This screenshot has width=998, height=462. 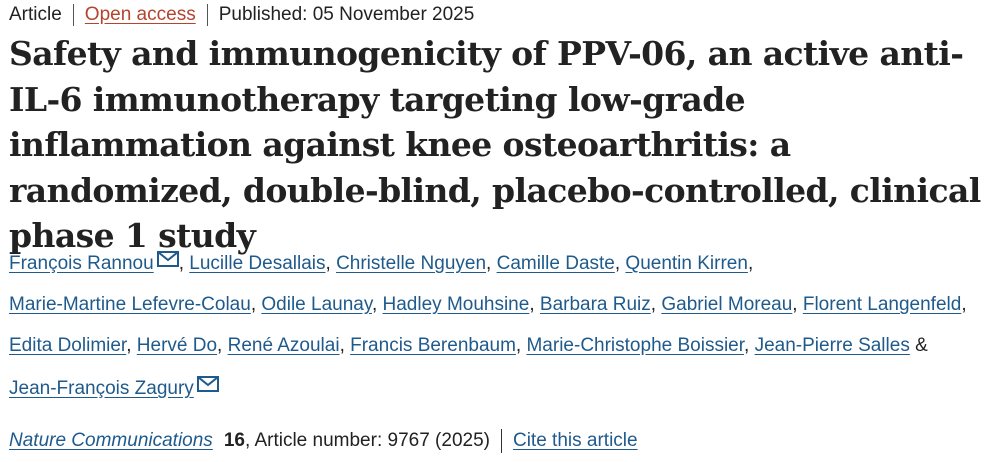 I want to click on author-link: Hadley Mouhsine, so click(x=456, y=304).